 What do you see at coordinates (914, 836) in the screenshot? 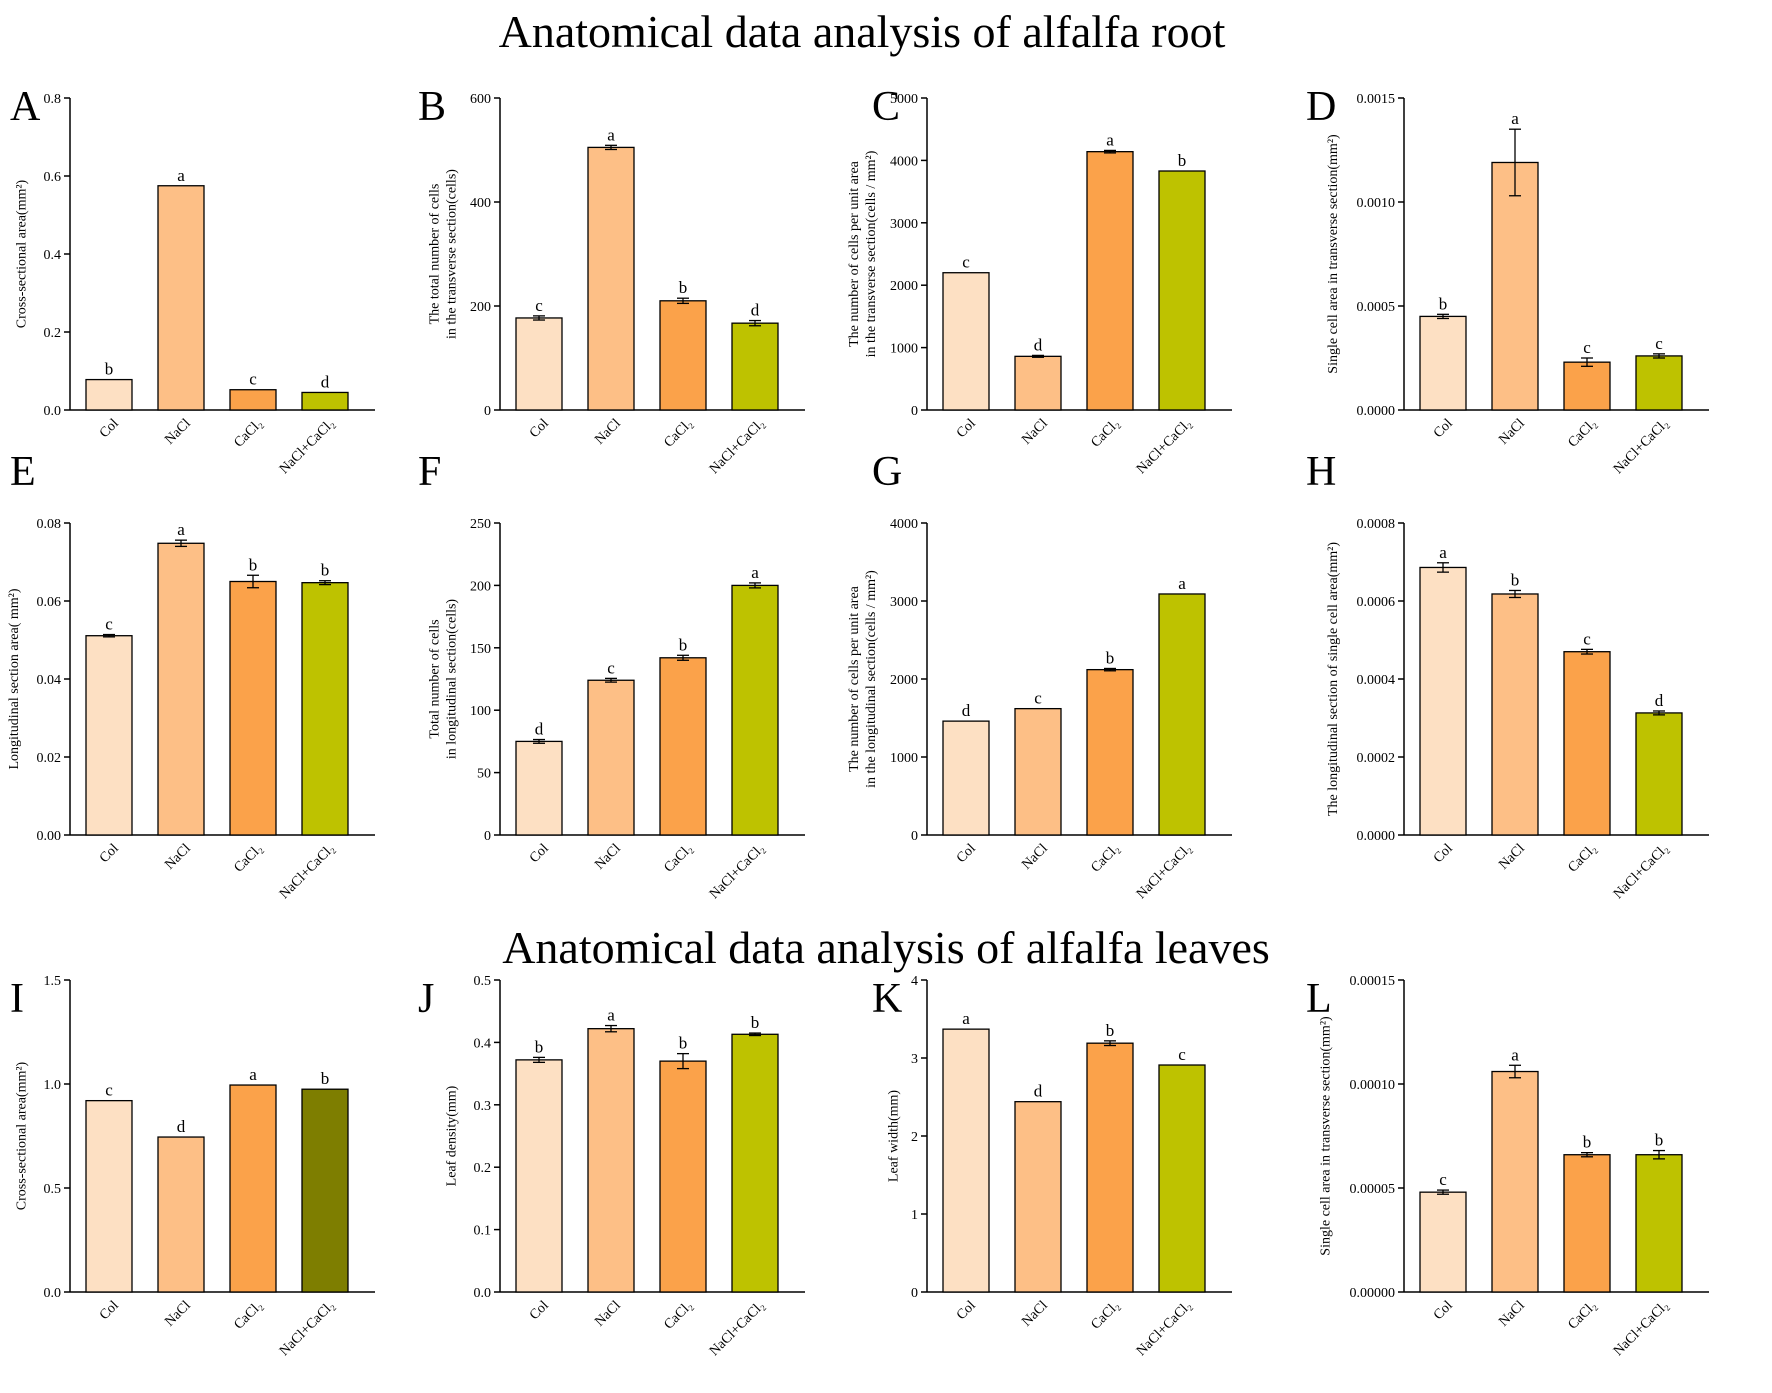
I see `y-tick-label: 0` at bounding box center [914, 836].